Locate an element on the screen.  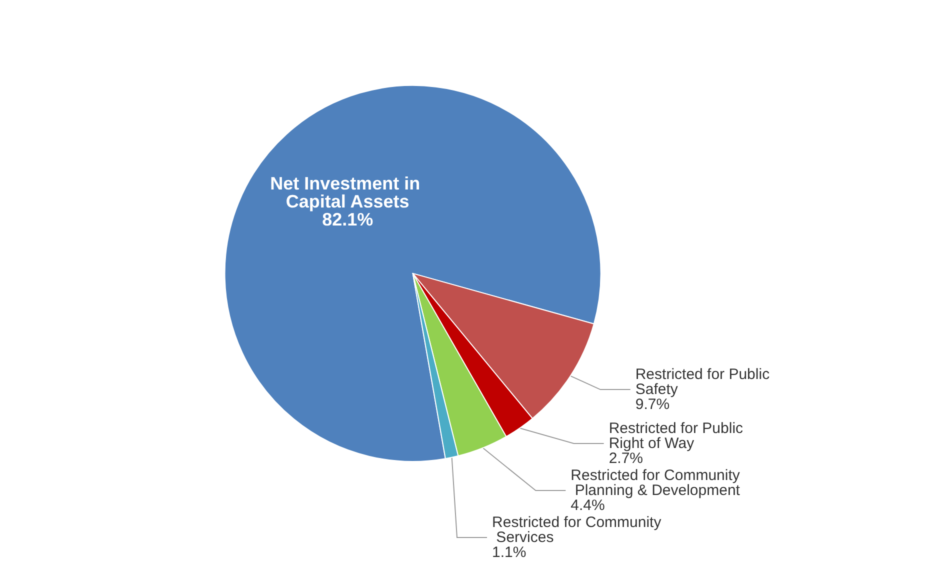
data-label: 4.4% is located at coordinates (587, 505).